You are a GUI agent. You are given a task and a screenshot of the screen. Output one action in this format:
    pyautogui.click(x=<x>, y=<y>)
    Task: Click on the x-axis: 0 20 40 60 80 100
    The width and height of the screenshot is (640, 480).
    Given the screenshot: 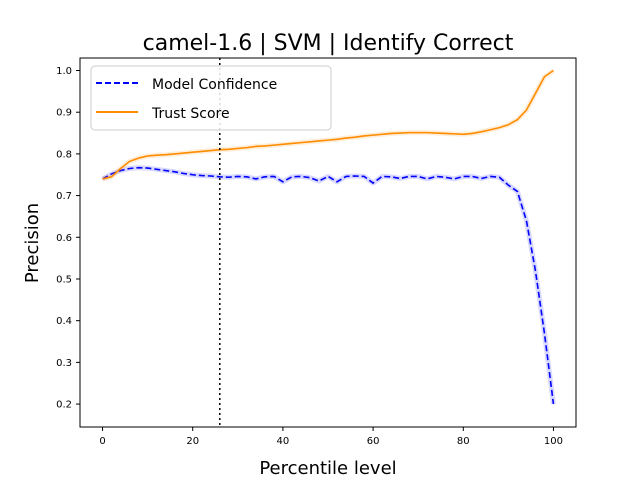 What is the action you would take?
    pyautogui.click(x=331, y=437)
    